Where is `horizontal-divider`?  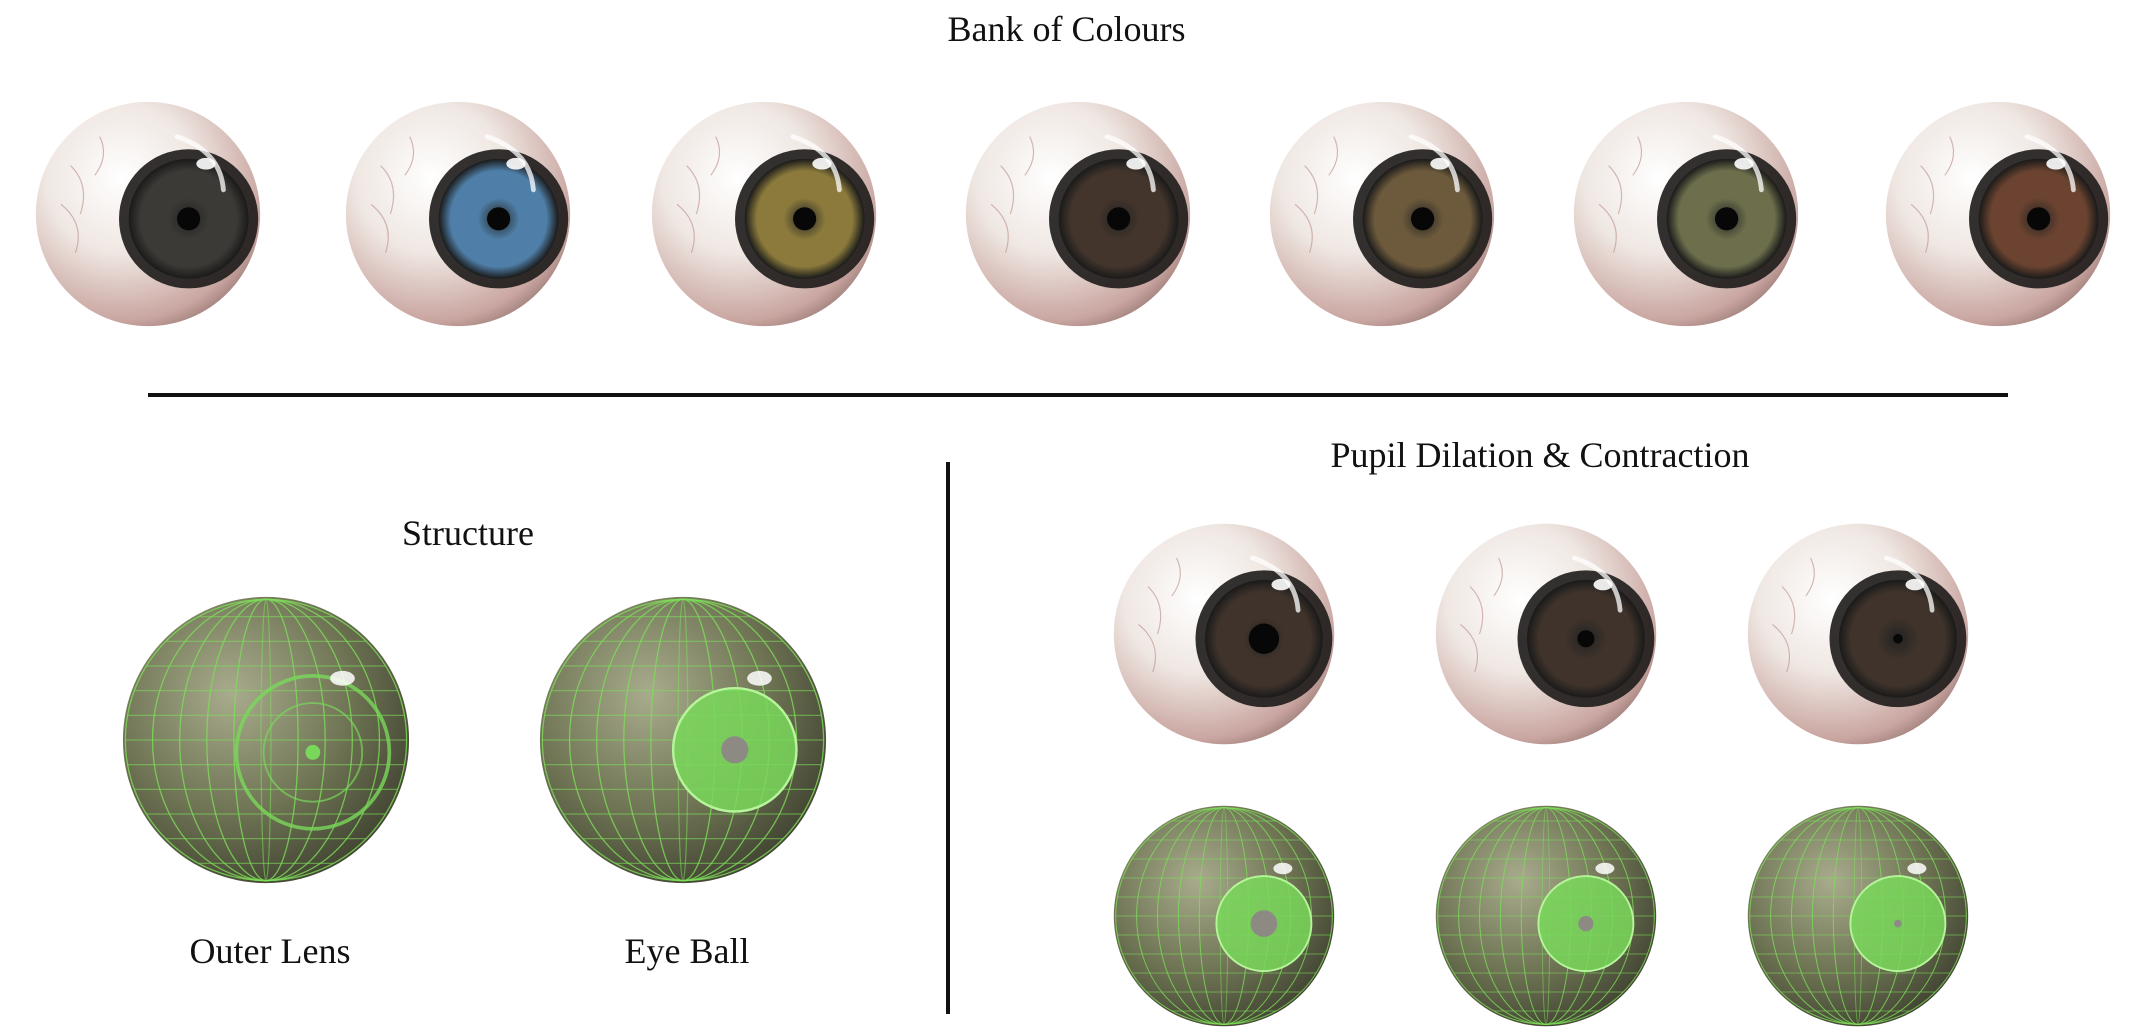 horizontal-divider is located at coordinates (1078, 395).